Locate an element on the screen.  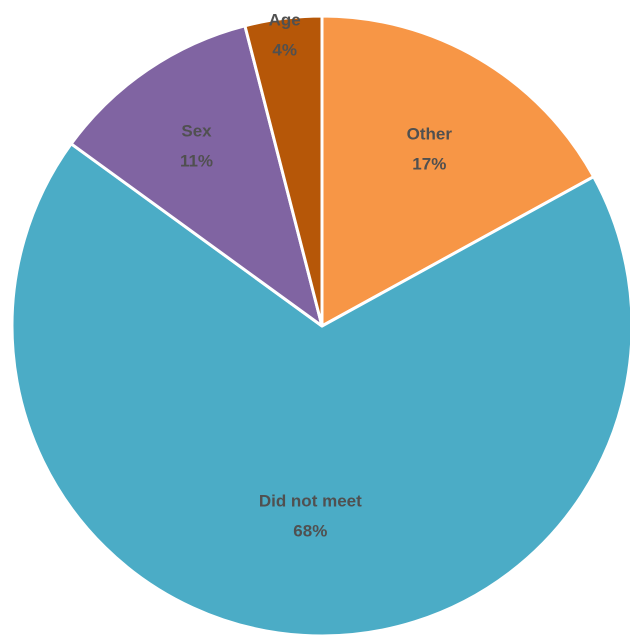
slice-category-label: Age is located at coordinates (285, 20).